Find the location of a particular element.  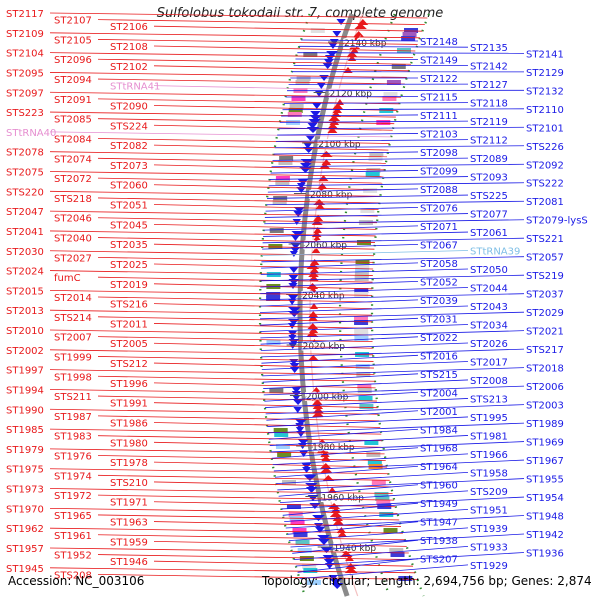

gene-label: ST2005 is located at coordinates (129, 344).